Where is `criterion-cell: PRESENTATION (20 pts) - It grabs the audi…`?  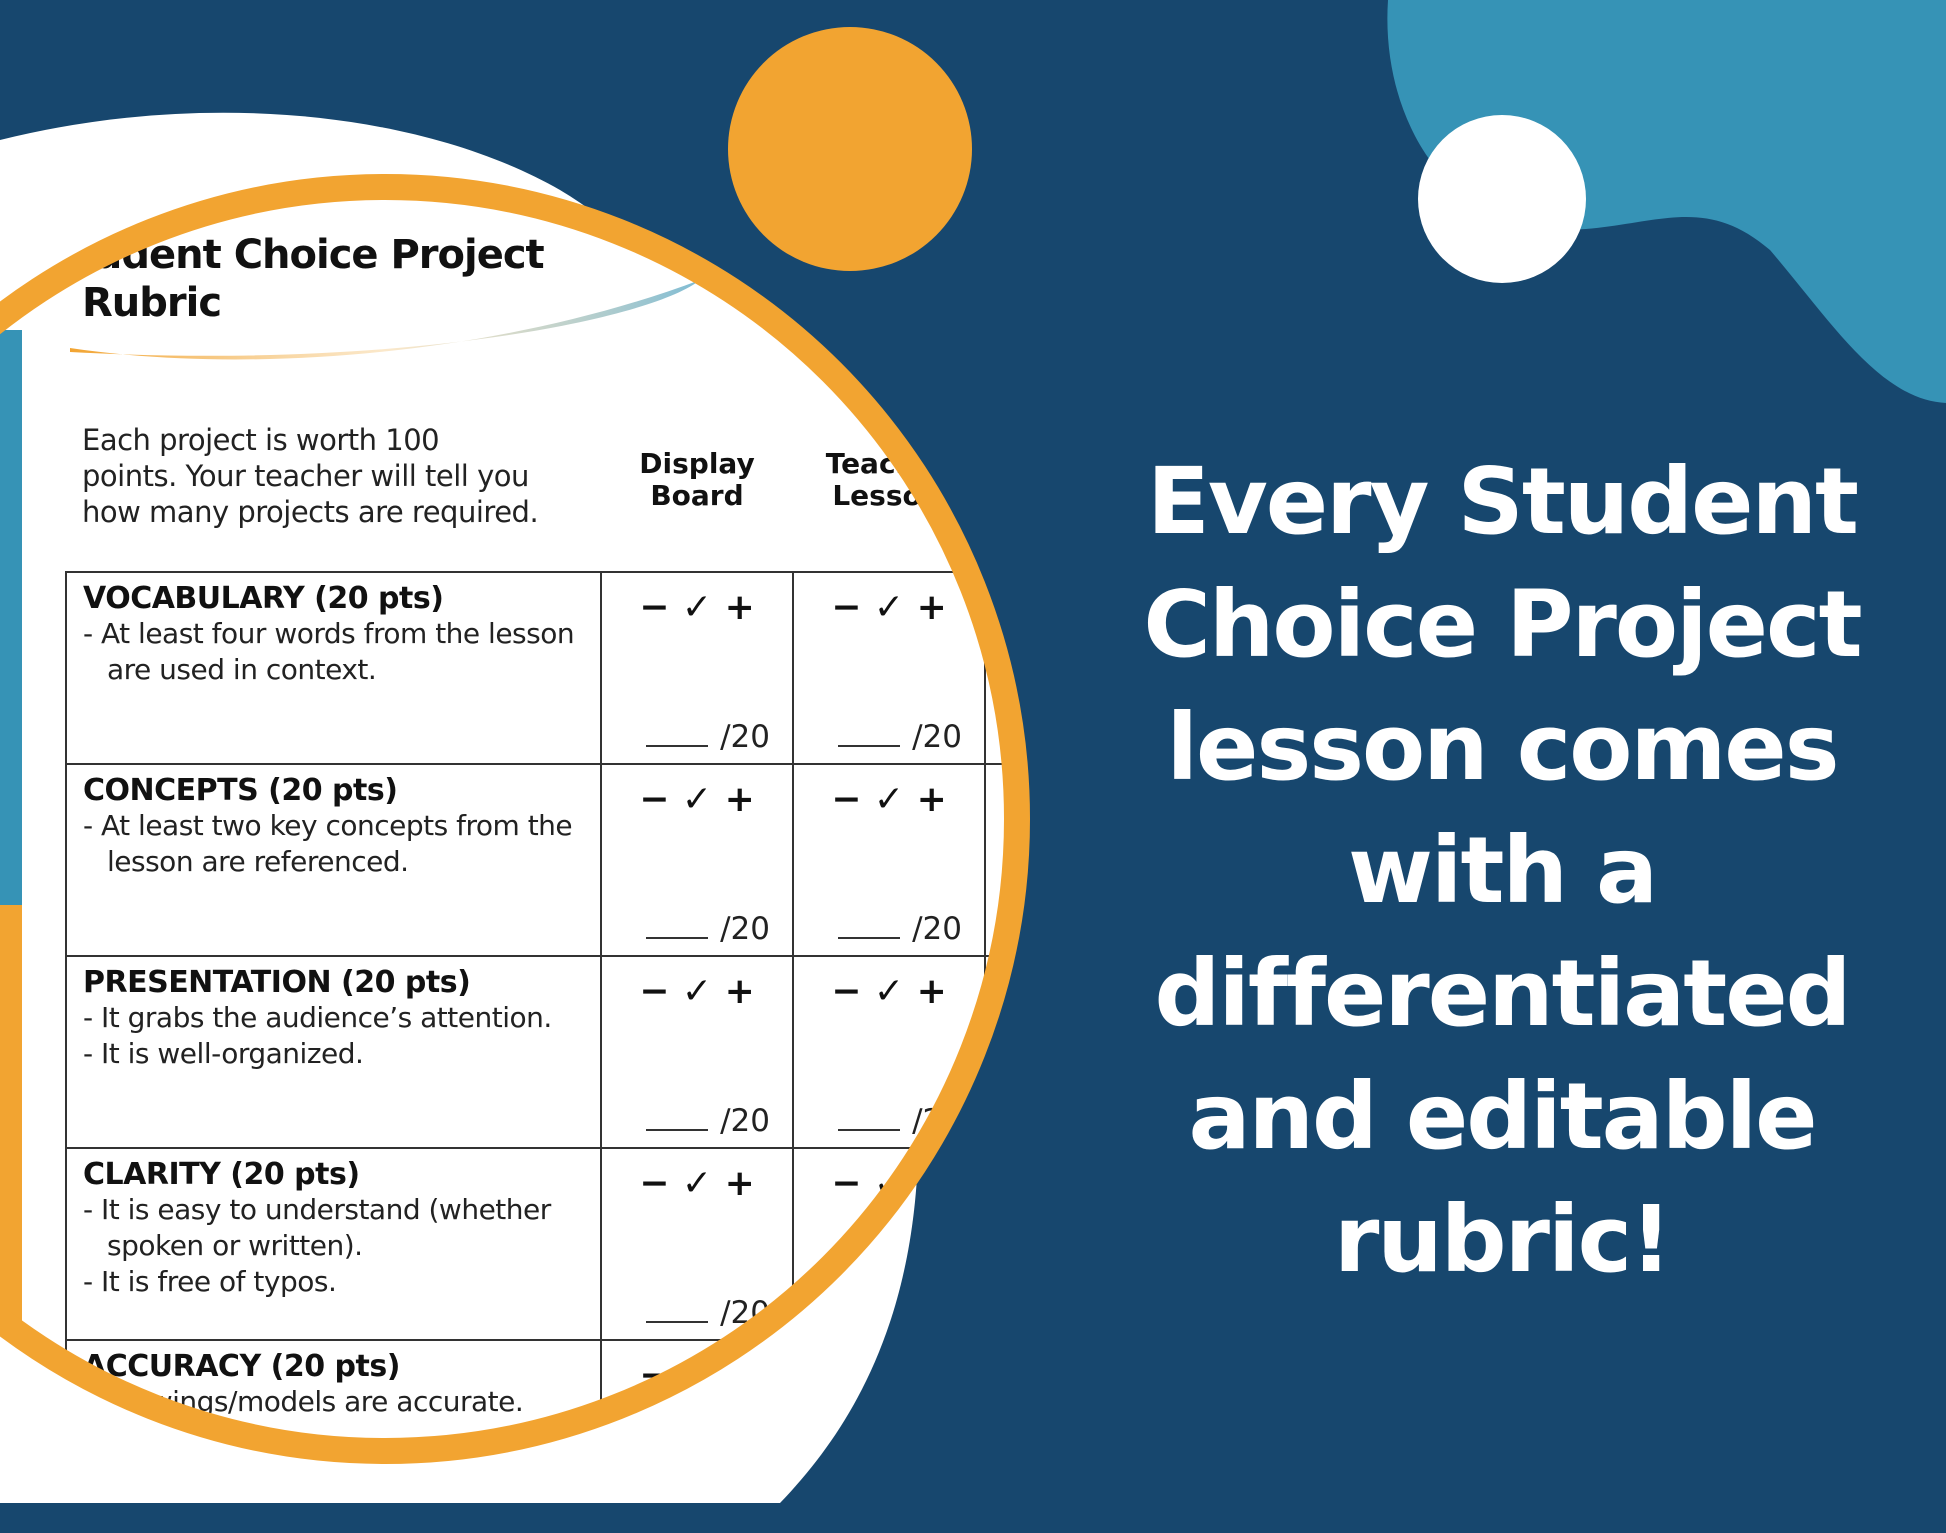 criterion-cell: PRESENTATION (20 pts) - It grabs the audi… is located at coordinates (333, 1052).